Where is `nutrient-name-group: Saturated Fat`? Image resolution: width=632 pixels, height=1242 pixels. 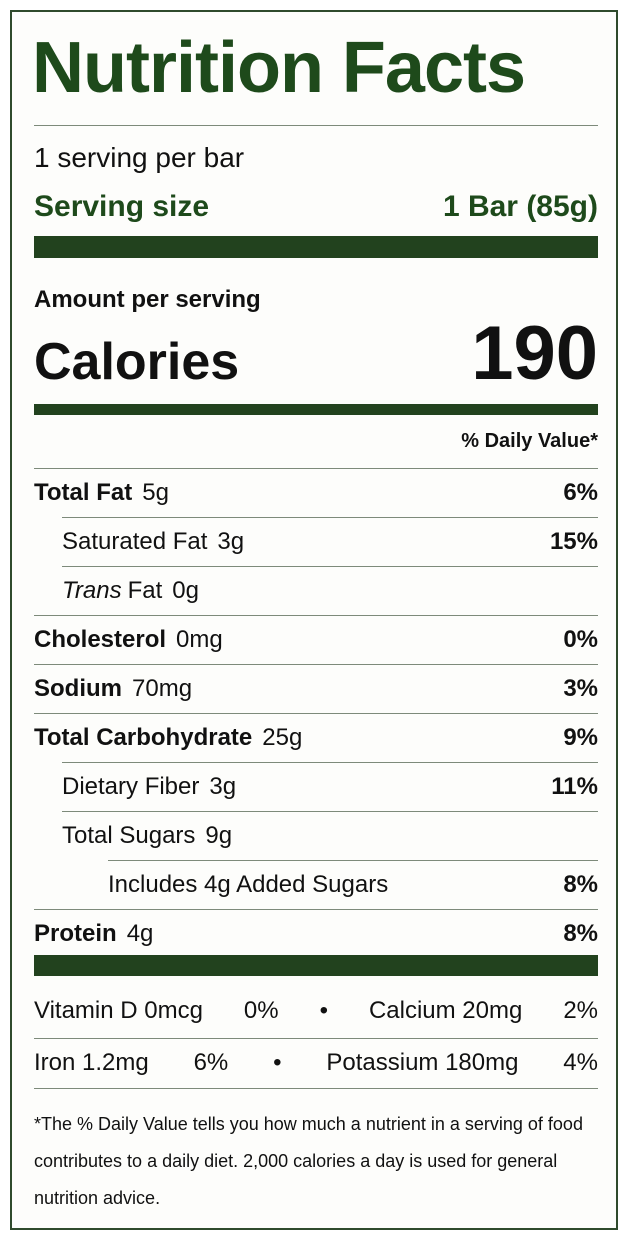
nutrient-name-group: Saturated Fat is located at coordinates (134, 542).